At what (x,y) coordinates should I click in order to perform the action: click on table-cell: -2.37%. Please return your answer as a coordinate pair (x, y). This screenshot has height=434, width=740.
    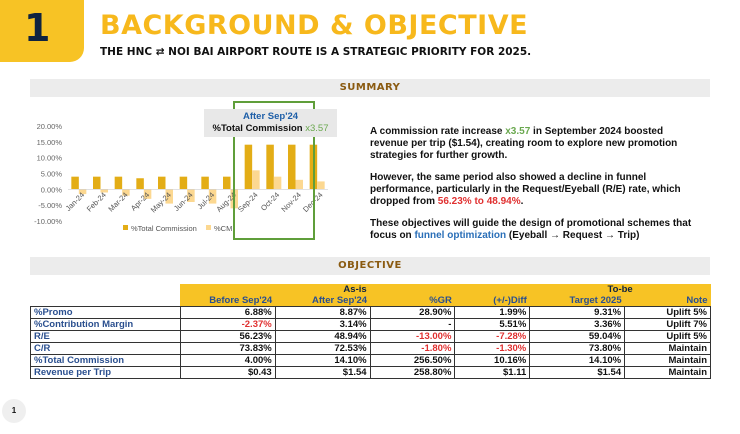
    Looking at the image, I should click on (227, 324).